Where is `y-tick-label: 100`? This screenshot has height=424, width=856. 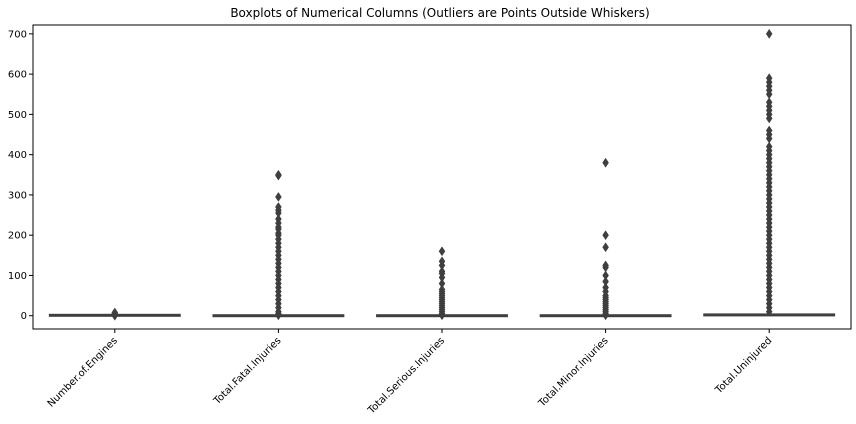 y-tick-label: 100 is located at coordinates (17, 276).